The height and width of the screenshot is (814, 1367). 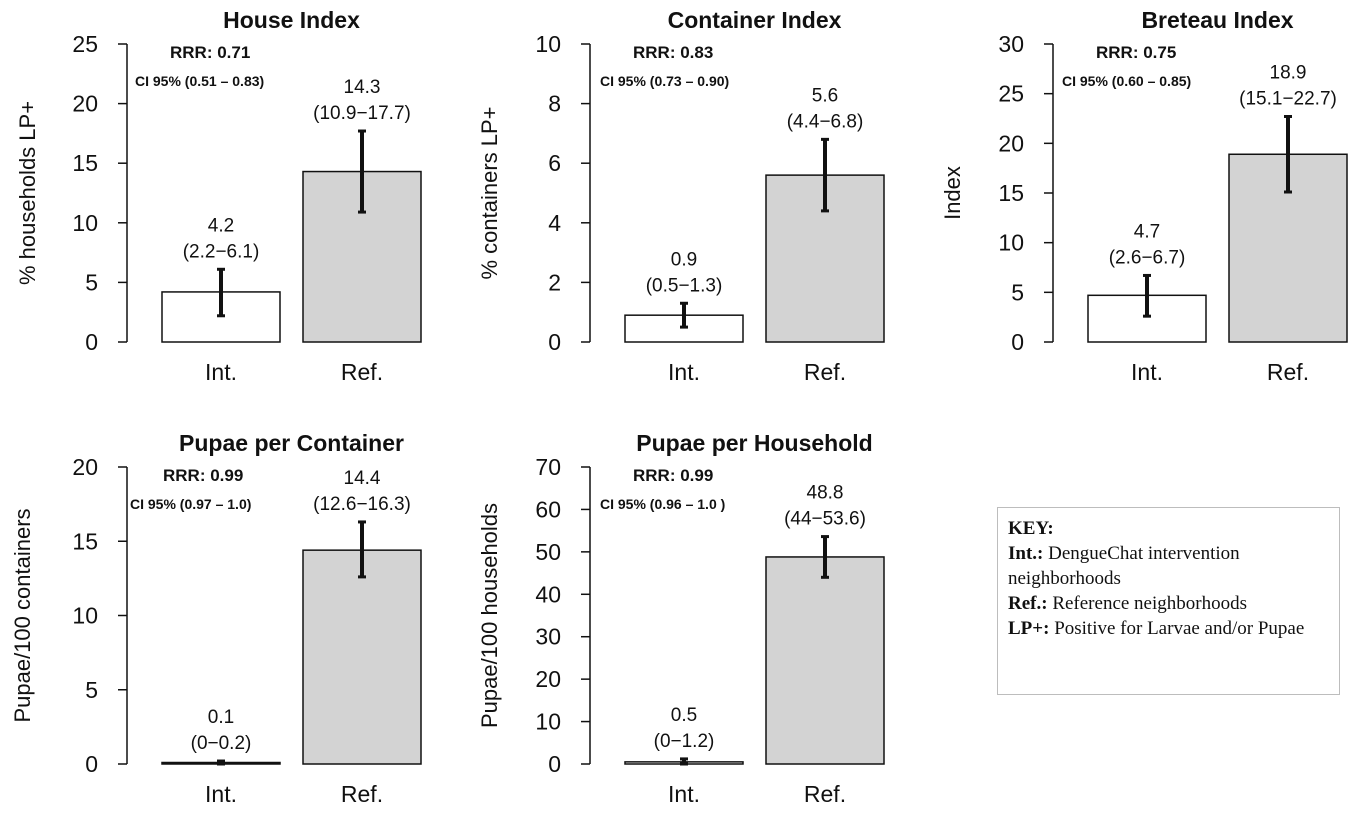 I want to click on value-label: 0.9, so click(x=684, y=259).